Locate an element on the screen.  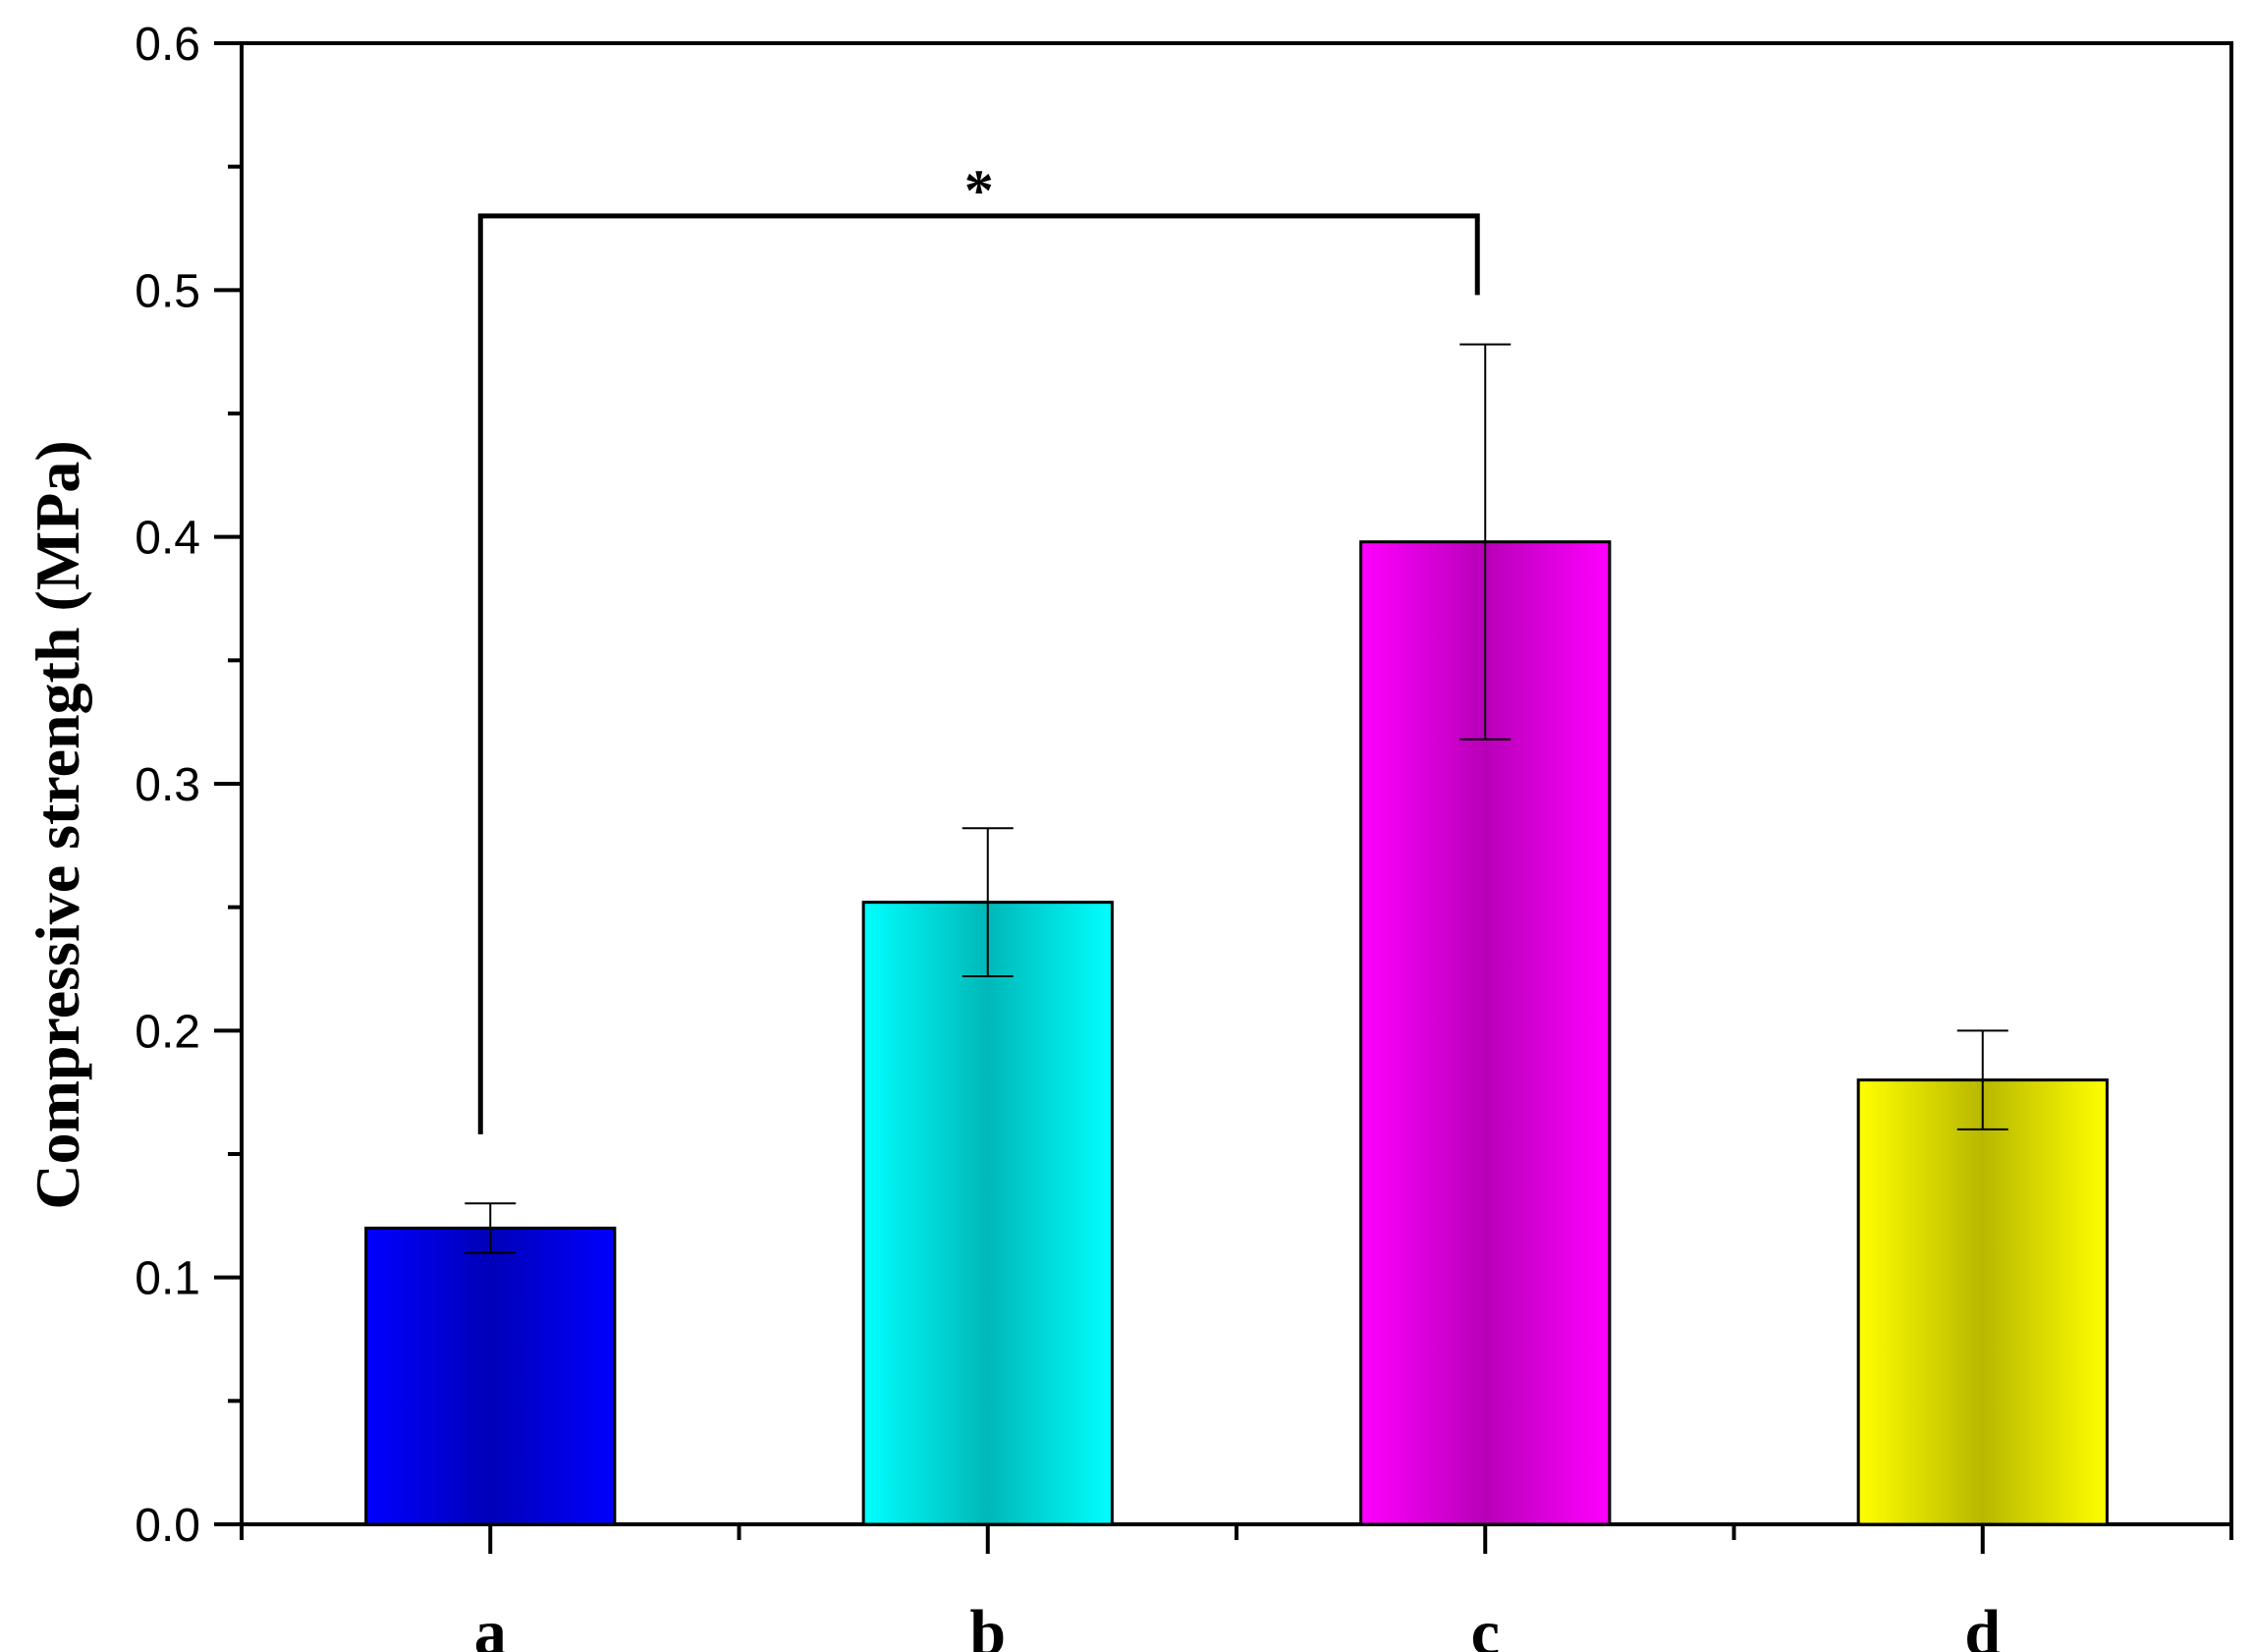
error-bar-b is located at coordinates (988, 902).